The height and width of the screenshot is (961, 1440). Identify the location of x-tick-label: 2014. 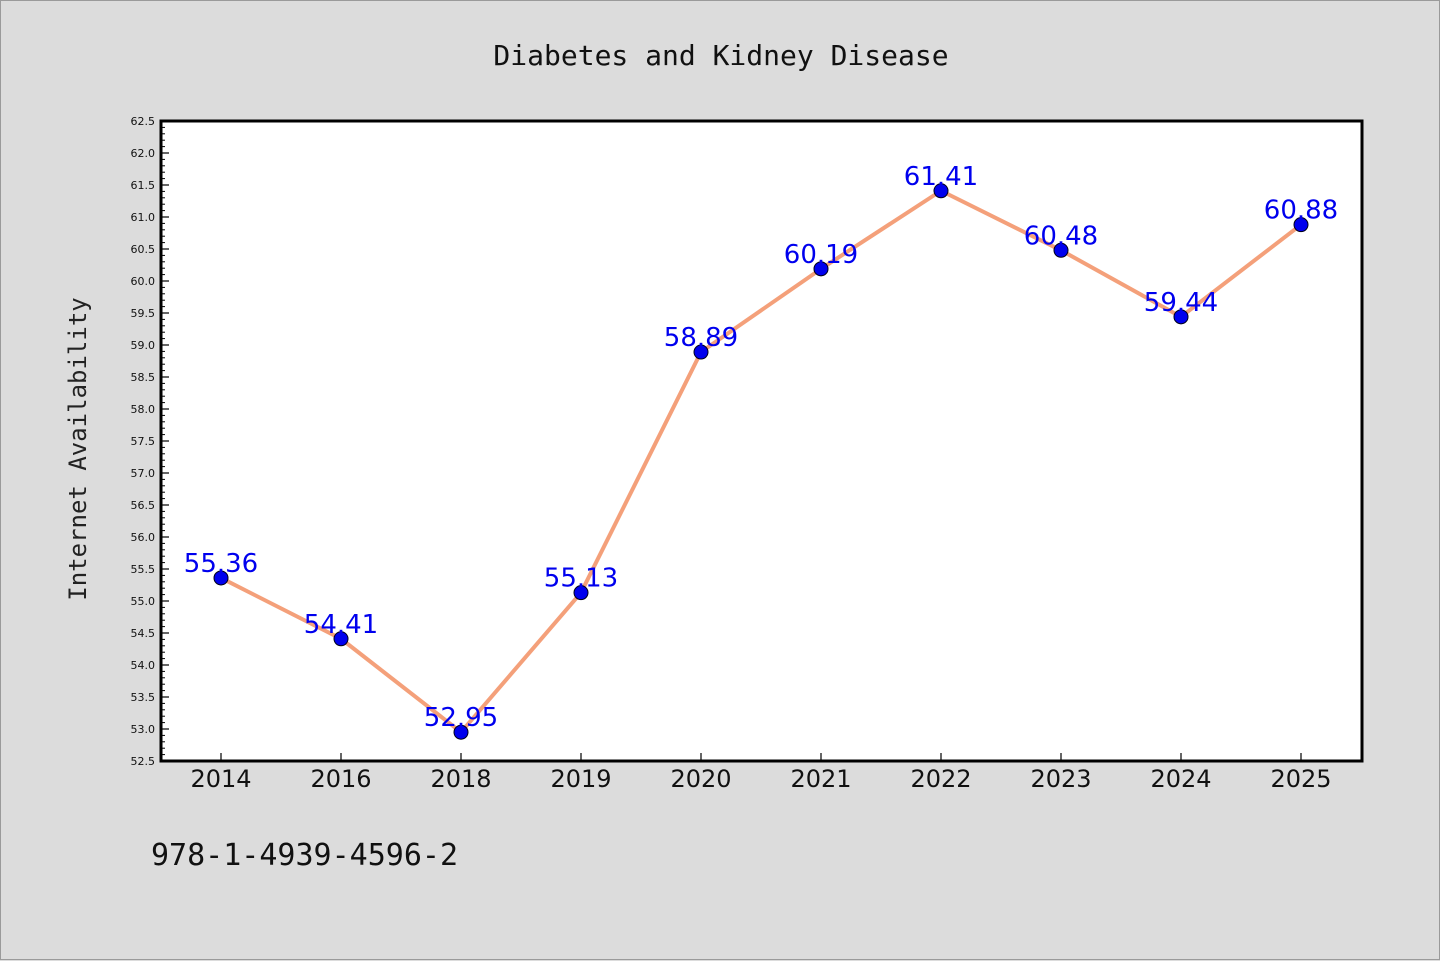
(220, 779).